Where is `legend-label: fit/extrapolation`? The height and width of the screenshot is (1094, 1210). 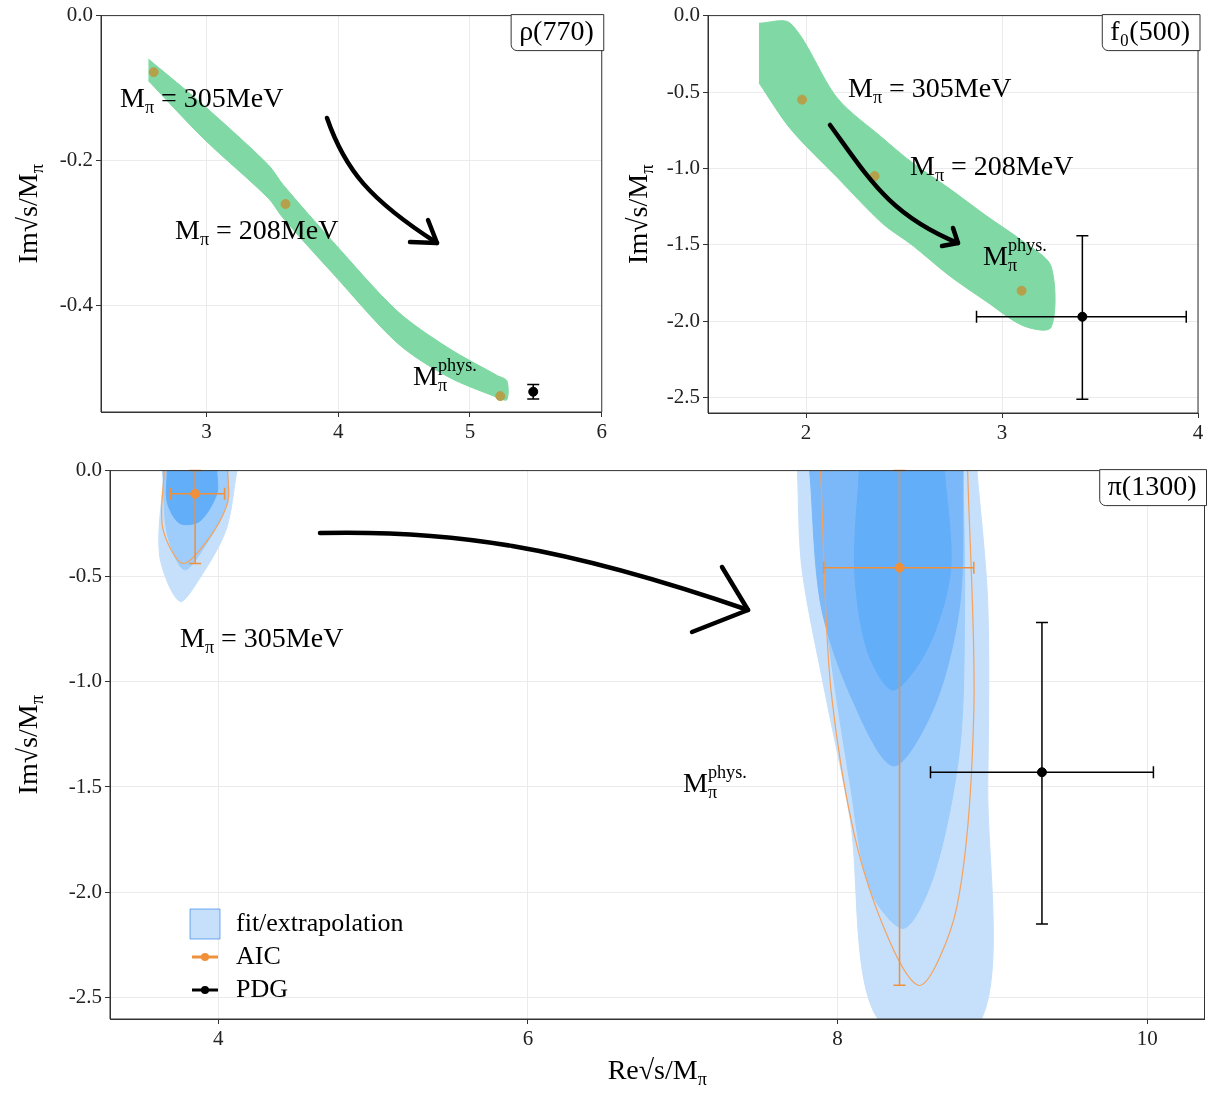
legend-label: fit/extrapolation is located at coordinates (320, 922).